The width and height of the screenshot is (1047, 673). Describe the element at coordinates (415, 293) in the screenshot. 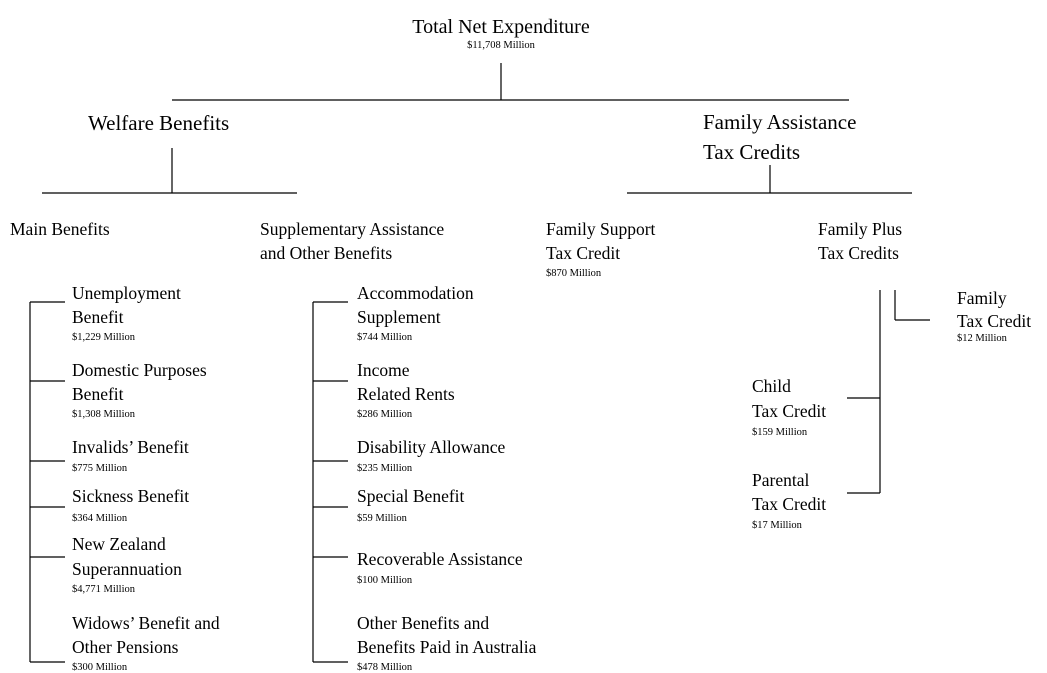

I see `node-label: Accommodation` at that location.